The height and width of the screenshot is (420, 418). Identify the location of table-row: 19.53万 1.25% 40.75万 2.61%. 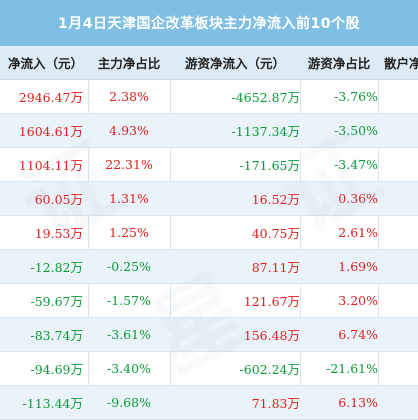
(209, 233).